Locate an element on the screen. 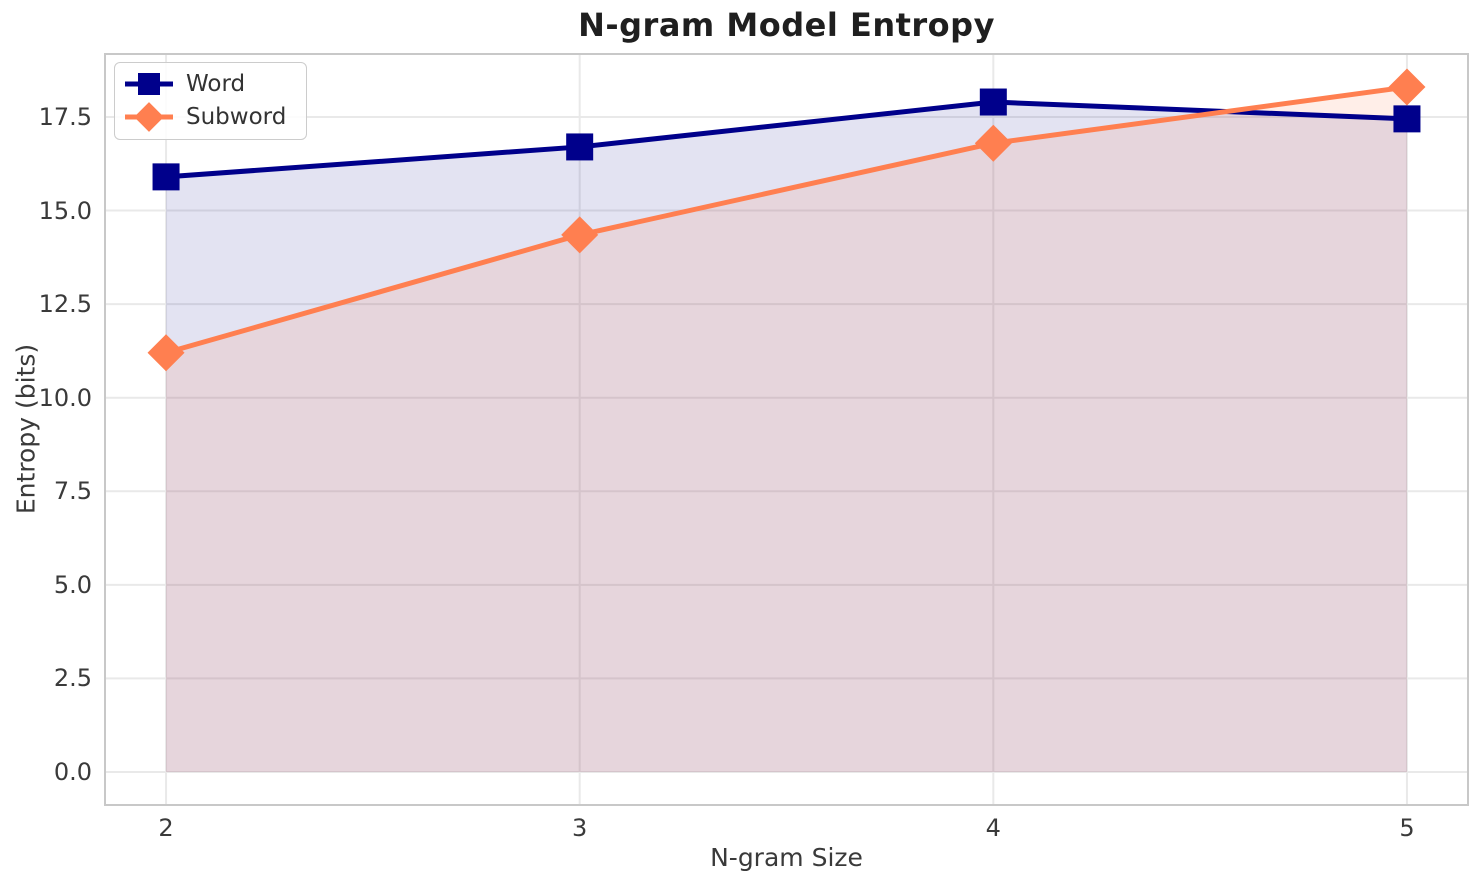 The image size is (1484, 885). legend-label-word: Word is located at coordinates (216, 83).